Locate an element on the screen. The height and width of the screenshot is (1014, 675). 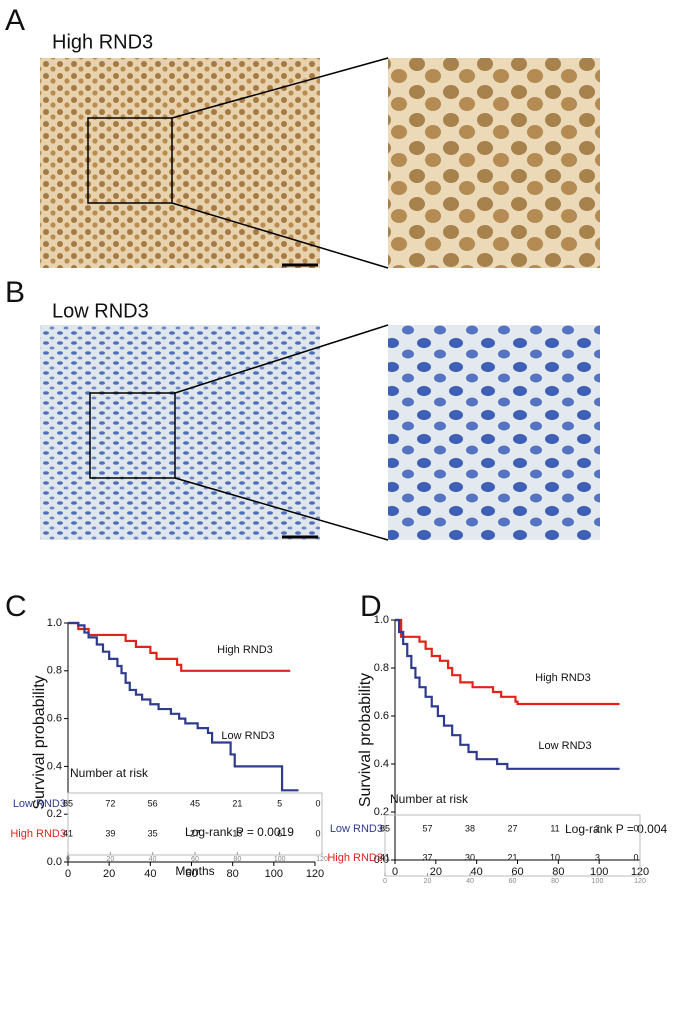
x-tick-label: 80 is located at coordinates (233, 874).